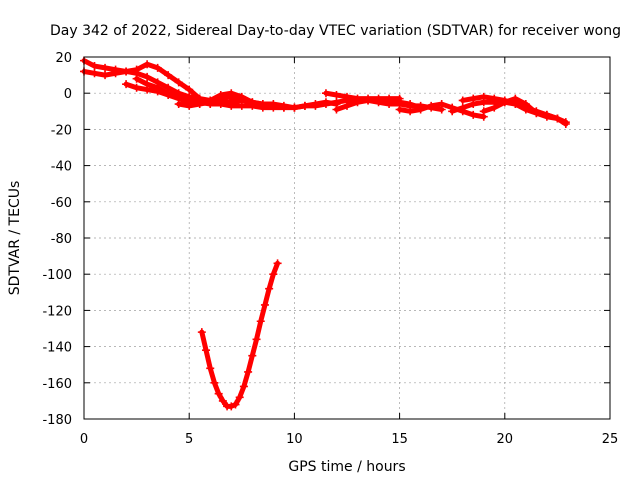 Image resolution: width=640 pixels, height=480 pixels. I want to click on series-arc13, so click(524, 110).